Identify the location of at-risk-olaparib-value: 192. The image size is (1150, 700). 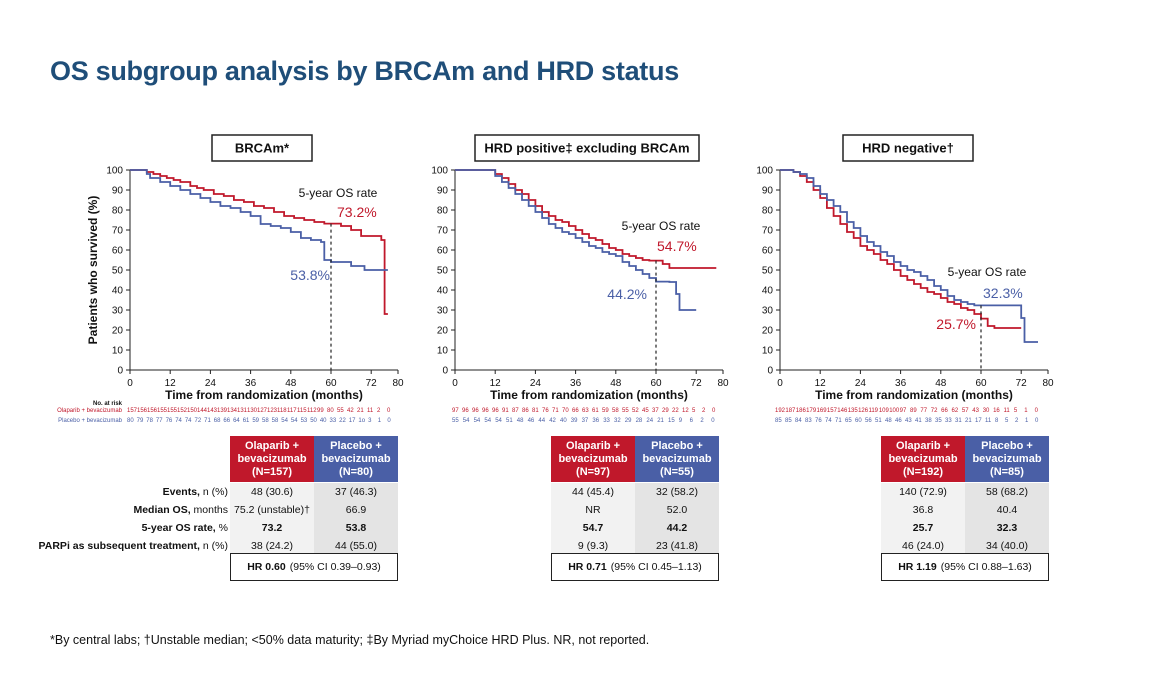
(780, 411).